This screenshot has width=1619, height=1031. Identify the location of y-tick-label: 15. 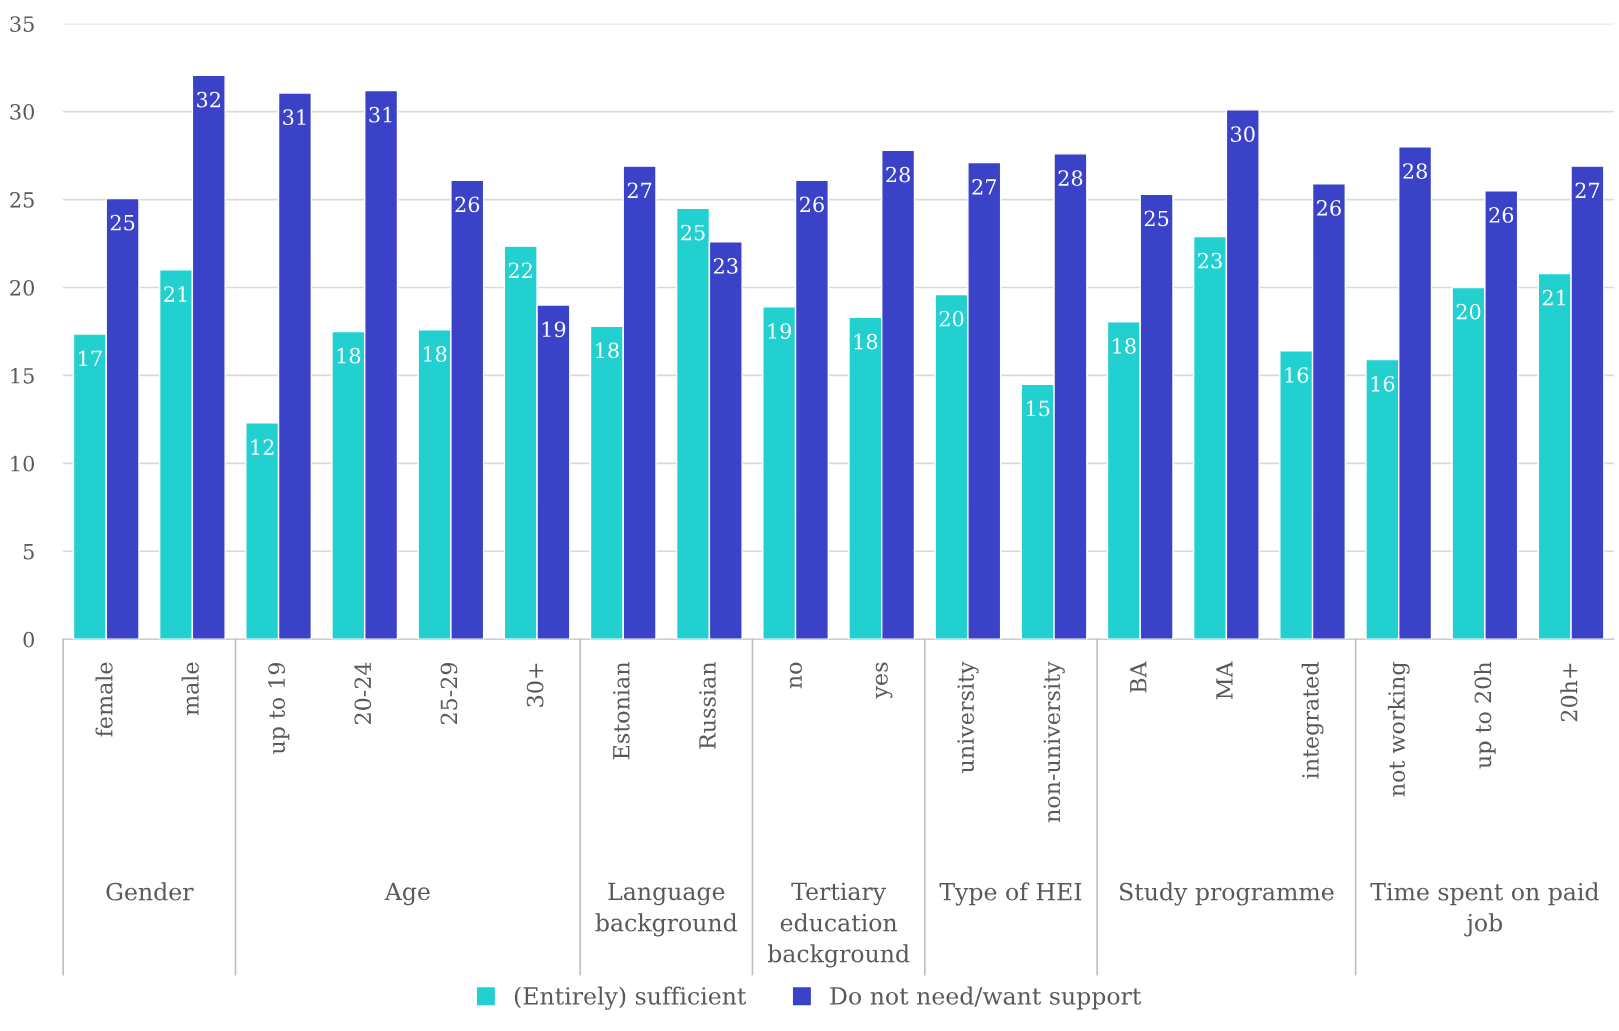
(22, 375).